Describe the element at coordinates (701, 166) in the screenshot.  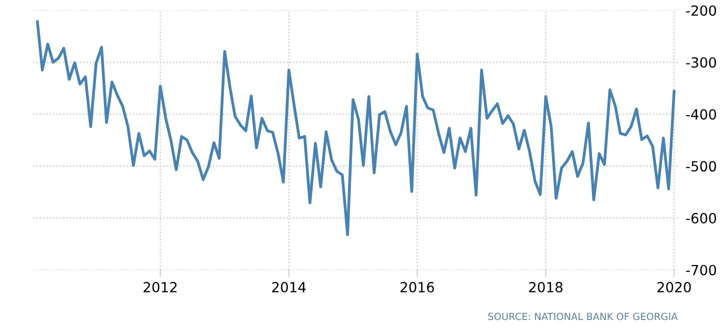
I see `y-tick-label: -500` at that location.